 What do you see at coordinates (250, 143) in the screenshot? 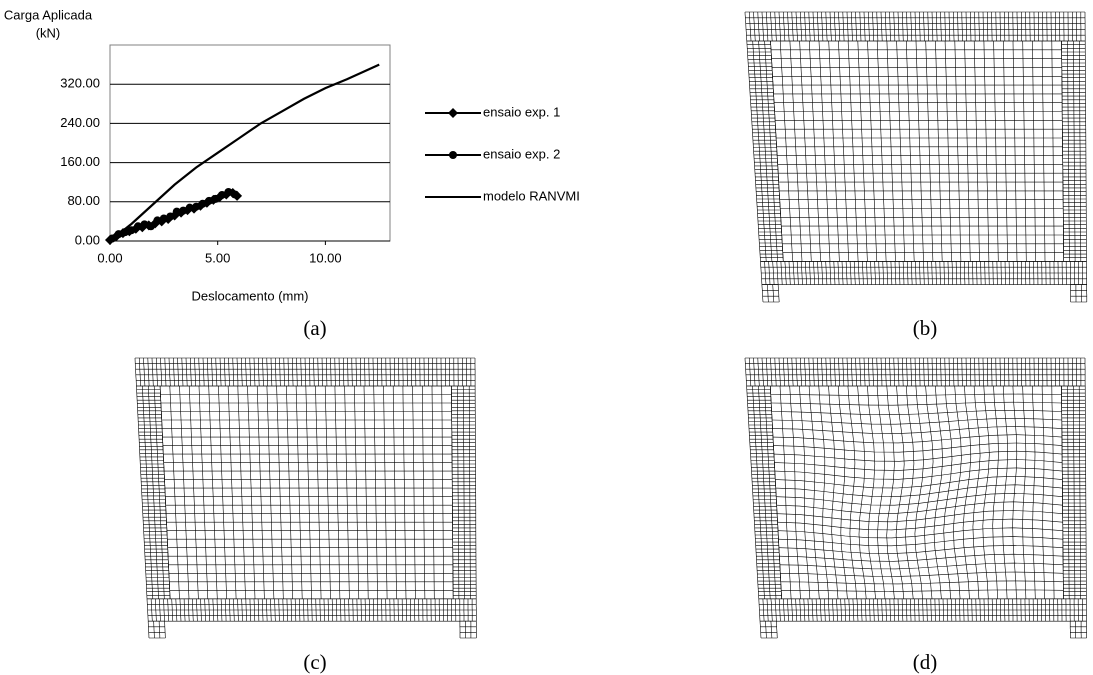
I see `plot-frame` at bounding box center [250, 143].